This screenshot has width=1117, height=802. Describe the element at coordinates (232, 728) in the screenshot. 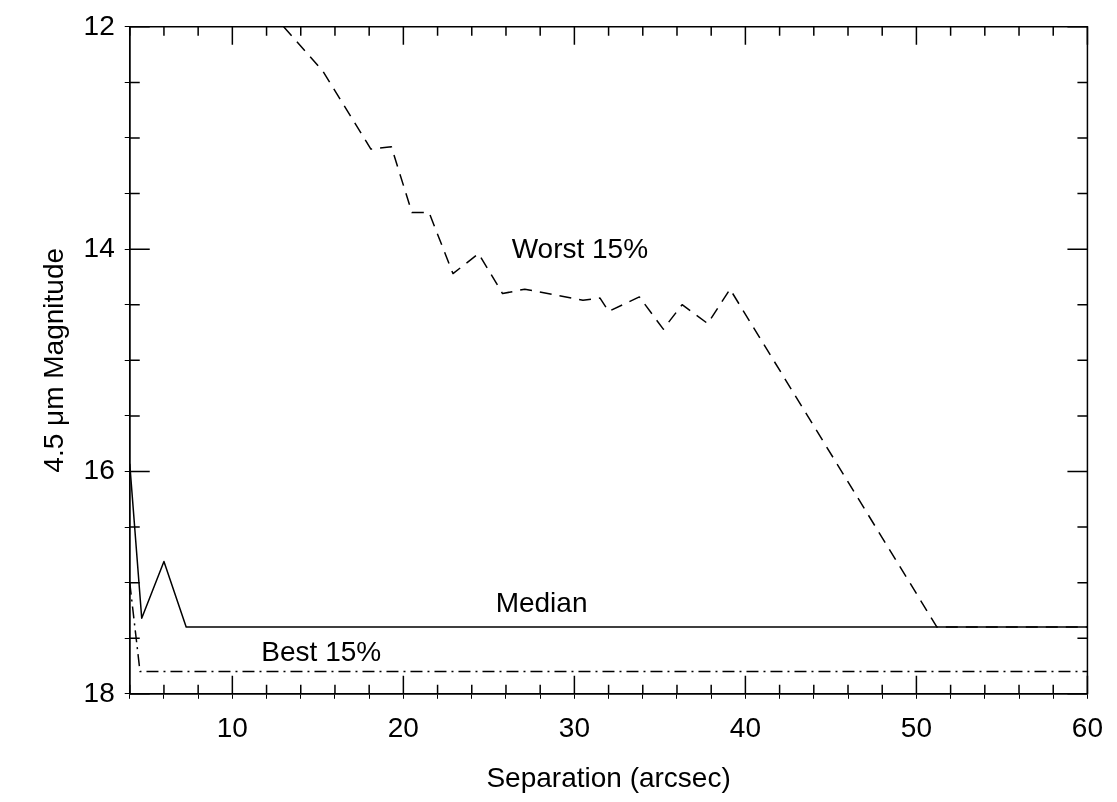

I see `x-tick-label: 10` at that location.